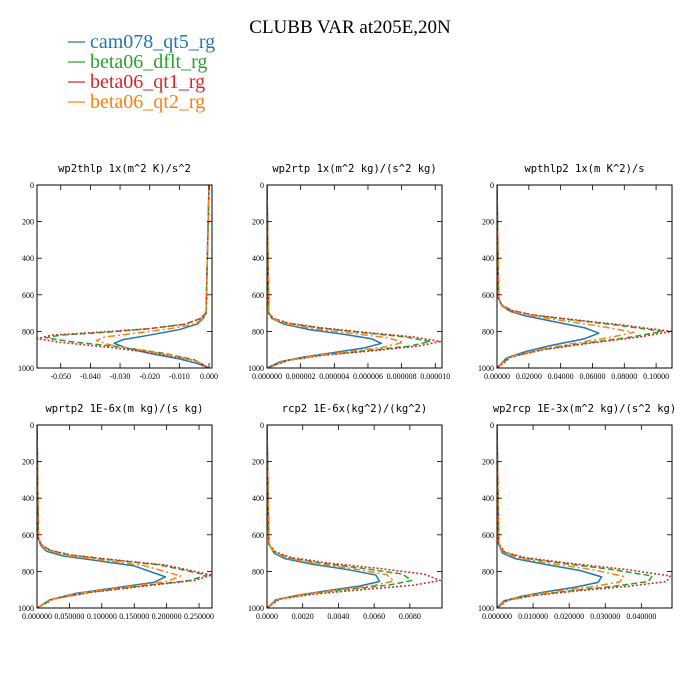 The width and height of the screenshot is (700, 700). Describe the element at coordinates (167, 616) in the screenshot. I see `x-tick-label: 0.200000` at that location.